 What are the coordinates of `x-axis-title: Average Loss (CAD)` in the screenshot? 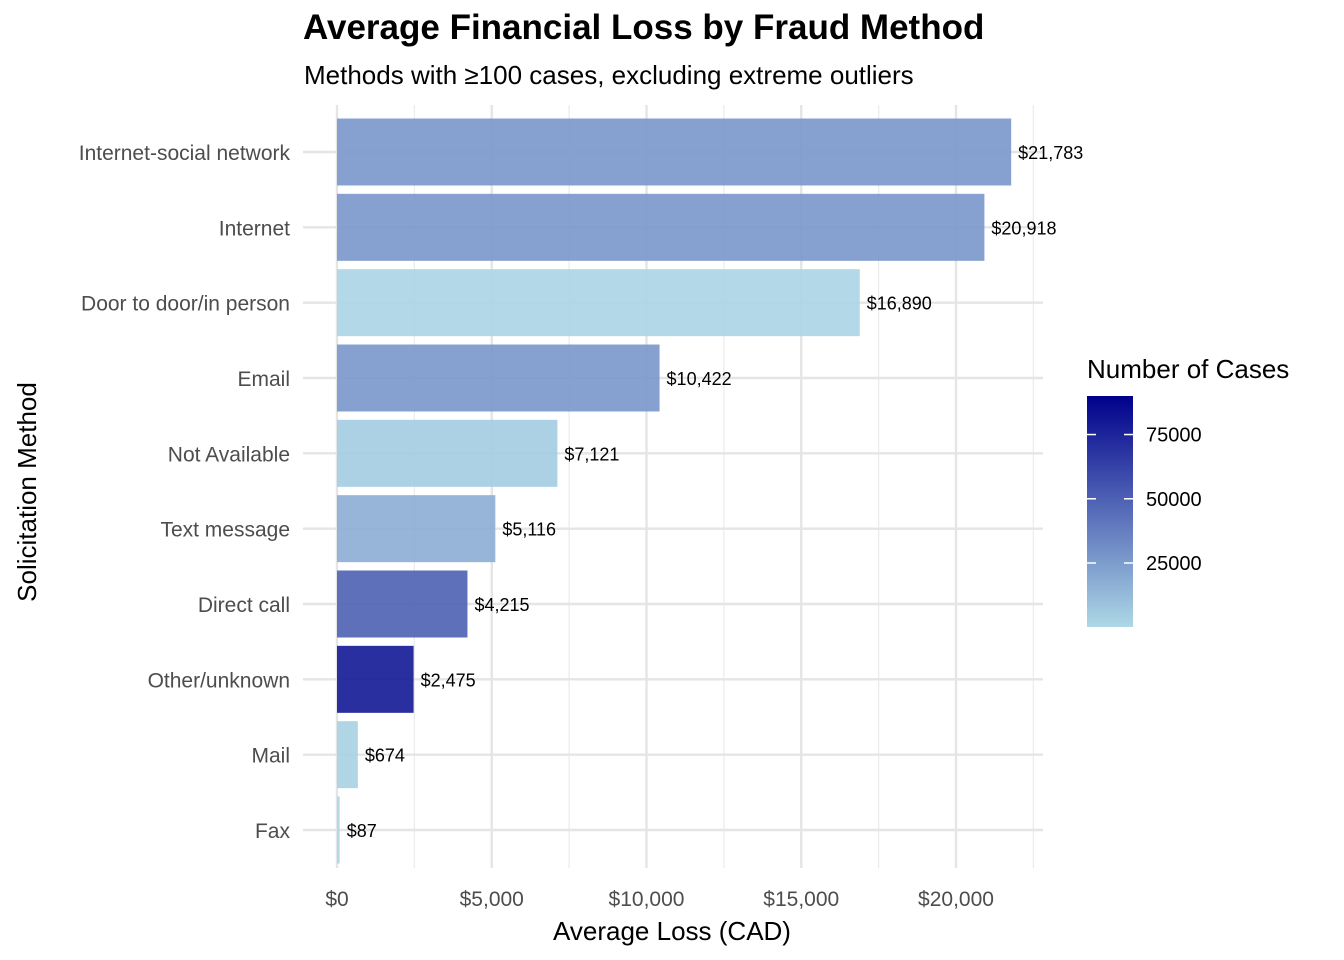 It's located at (672, 931).